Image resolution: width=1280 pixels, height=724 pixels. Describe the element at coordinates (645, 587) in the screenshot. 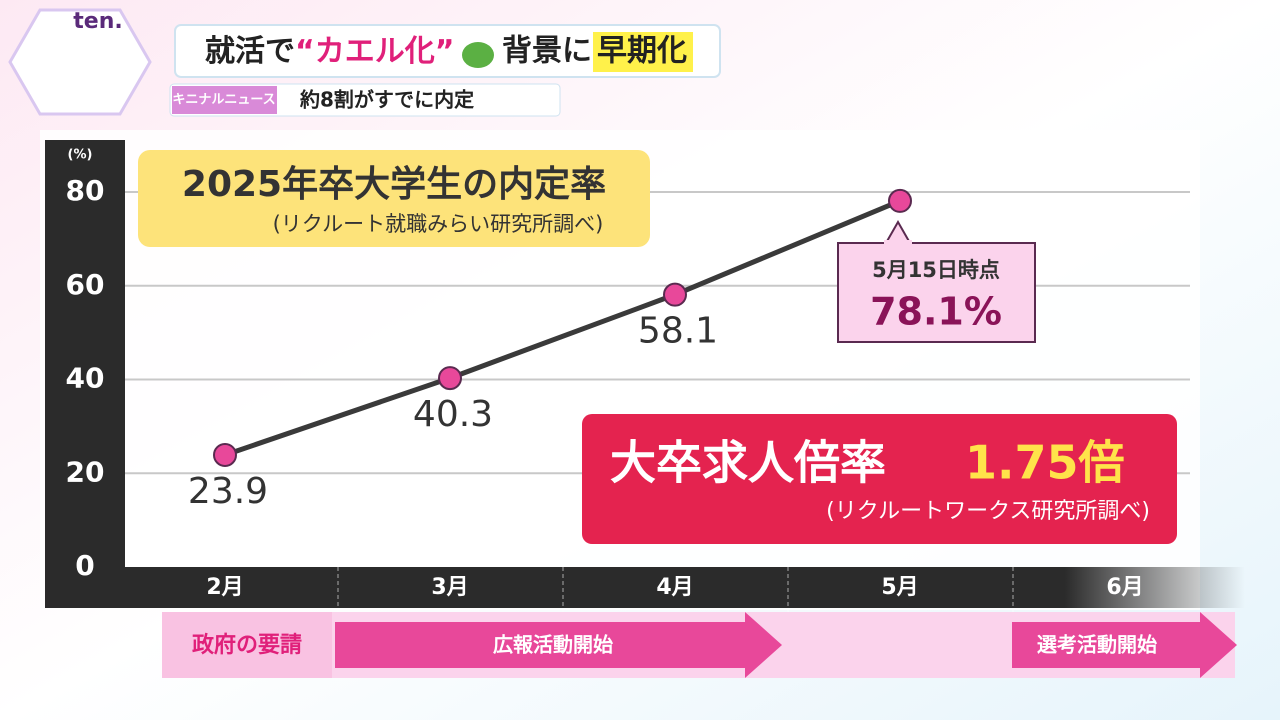

I see `x-axis-band` at that location.